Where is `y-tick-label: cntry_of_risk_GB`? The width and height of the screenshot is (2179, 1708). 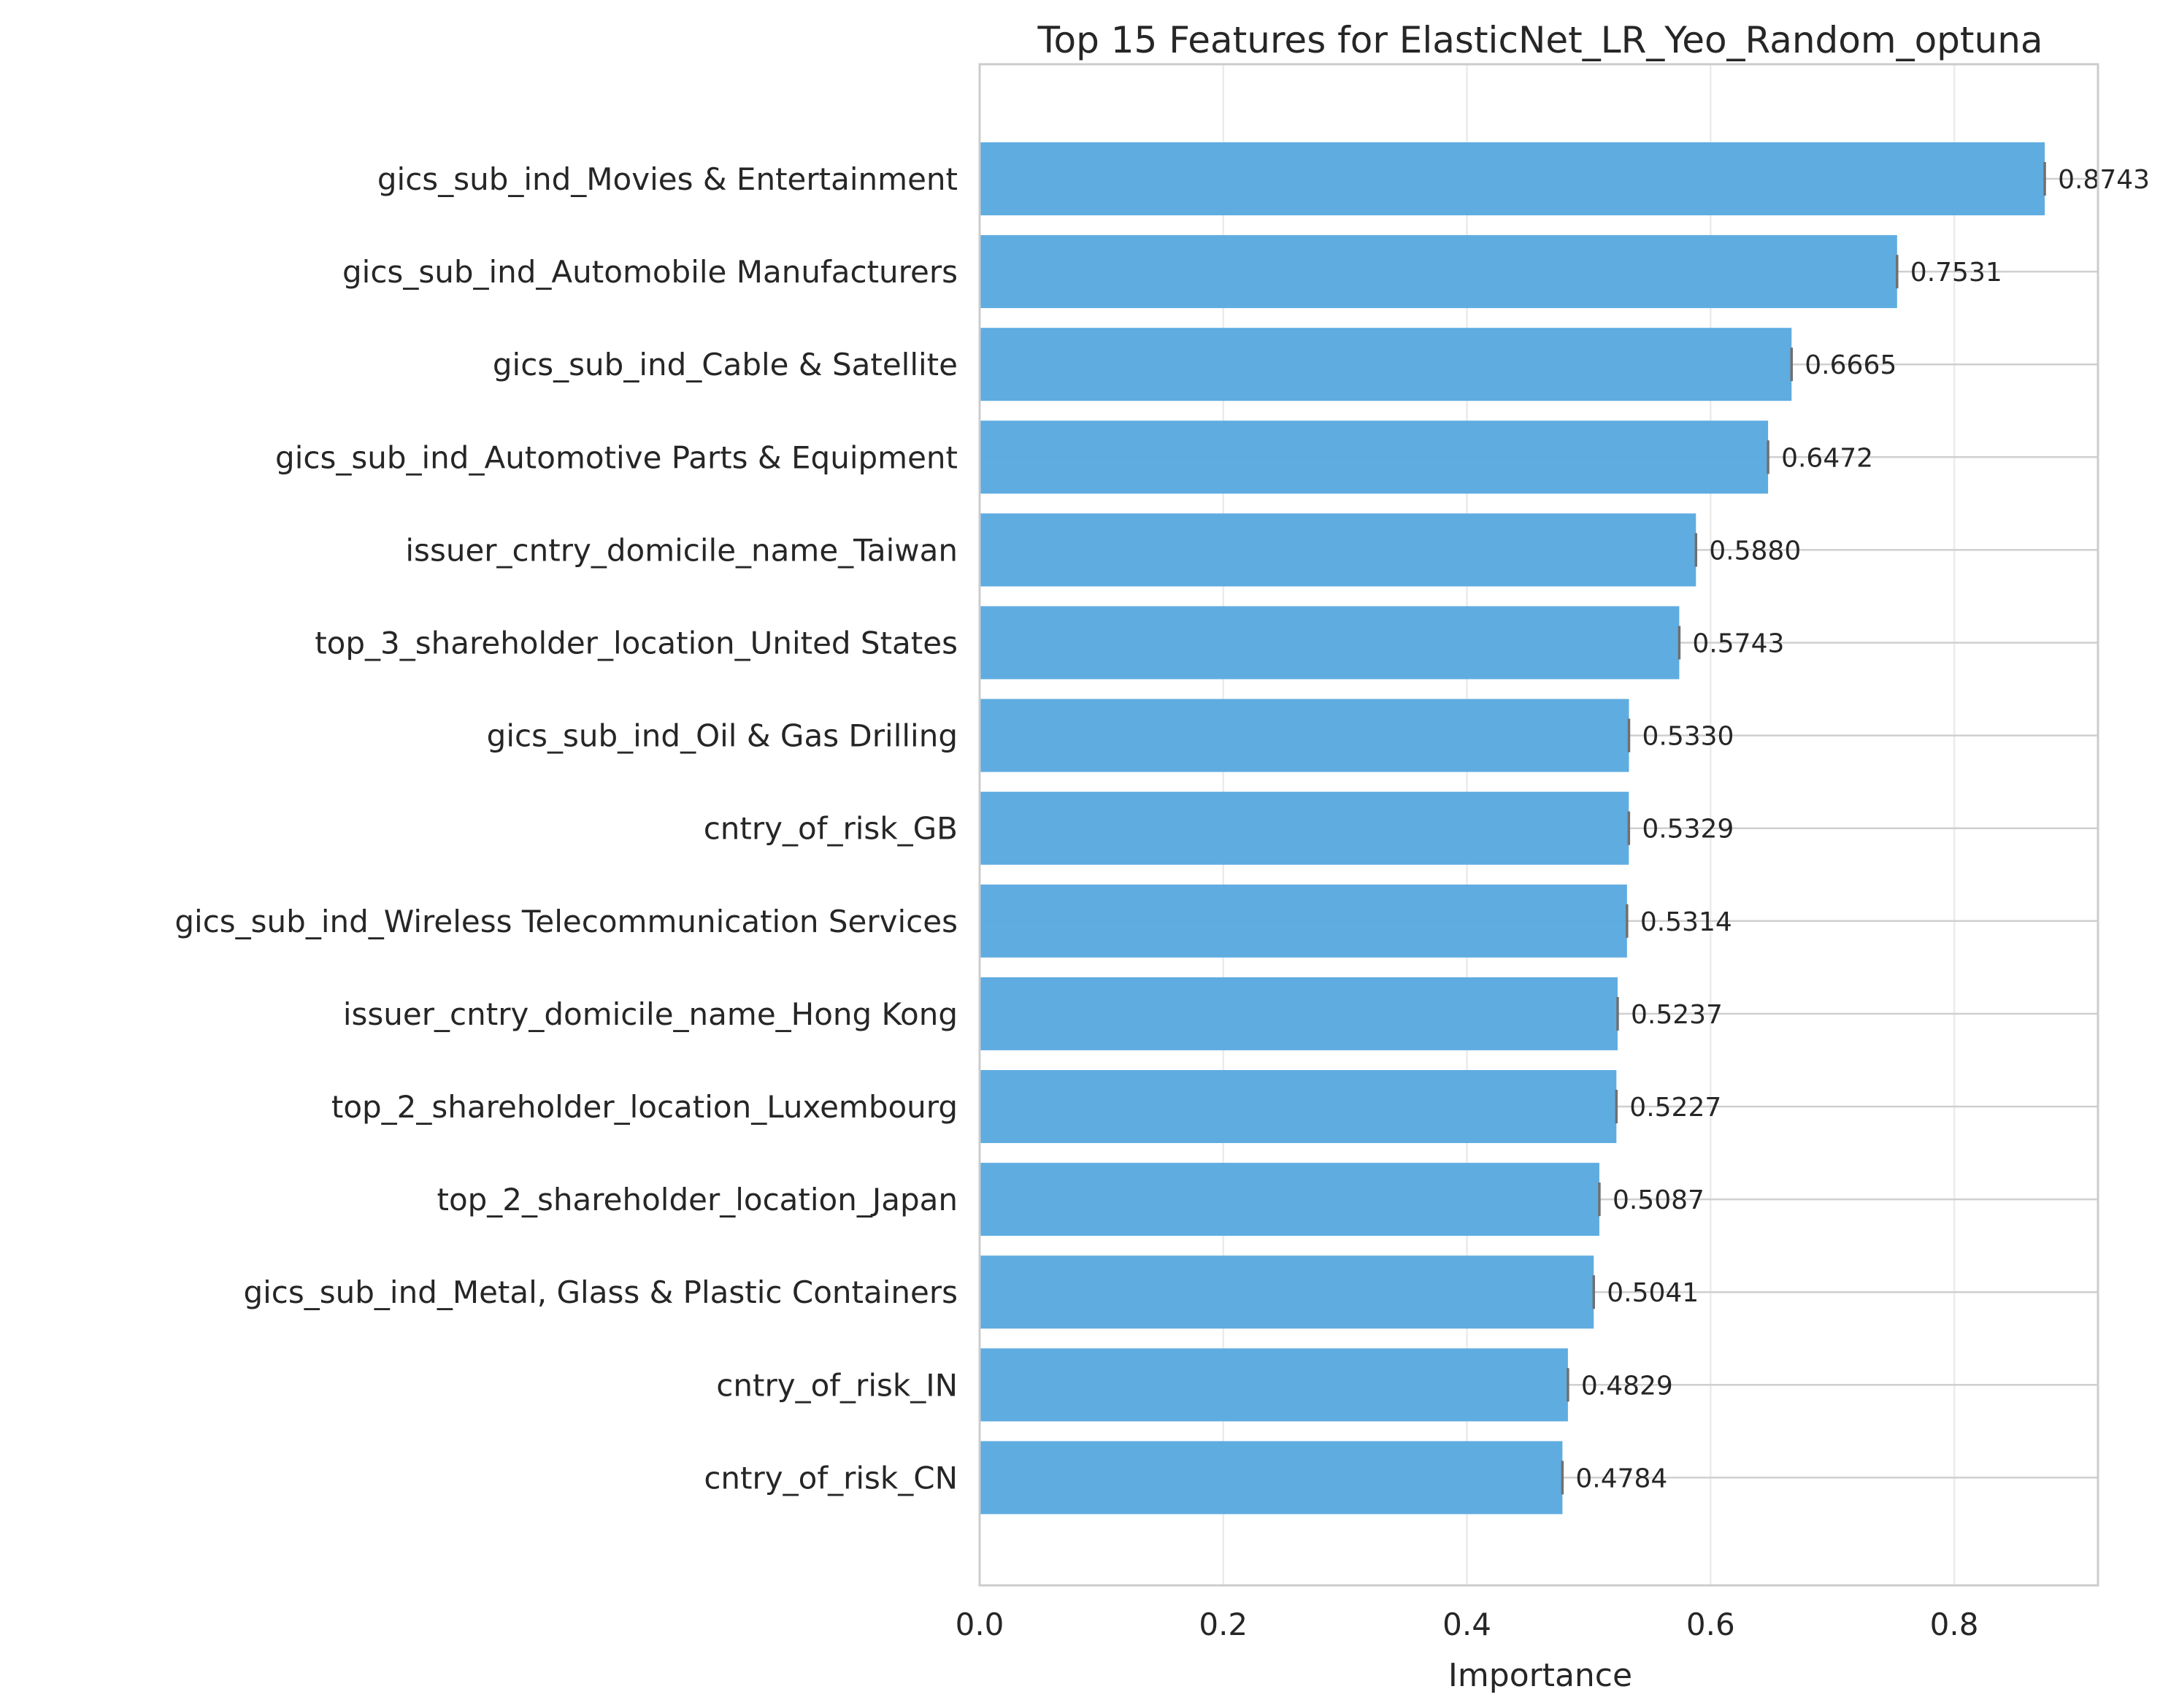 y-tick-label: cntry_of_risk_GB is located at coordinates (831, 829).